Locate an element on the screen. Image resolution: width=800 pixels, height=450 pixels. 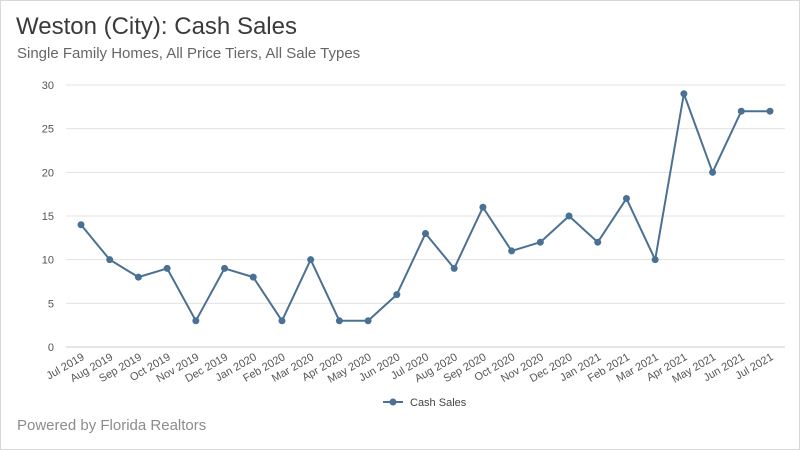
y-tick-label: 30 is located at coordinates (48, 86).